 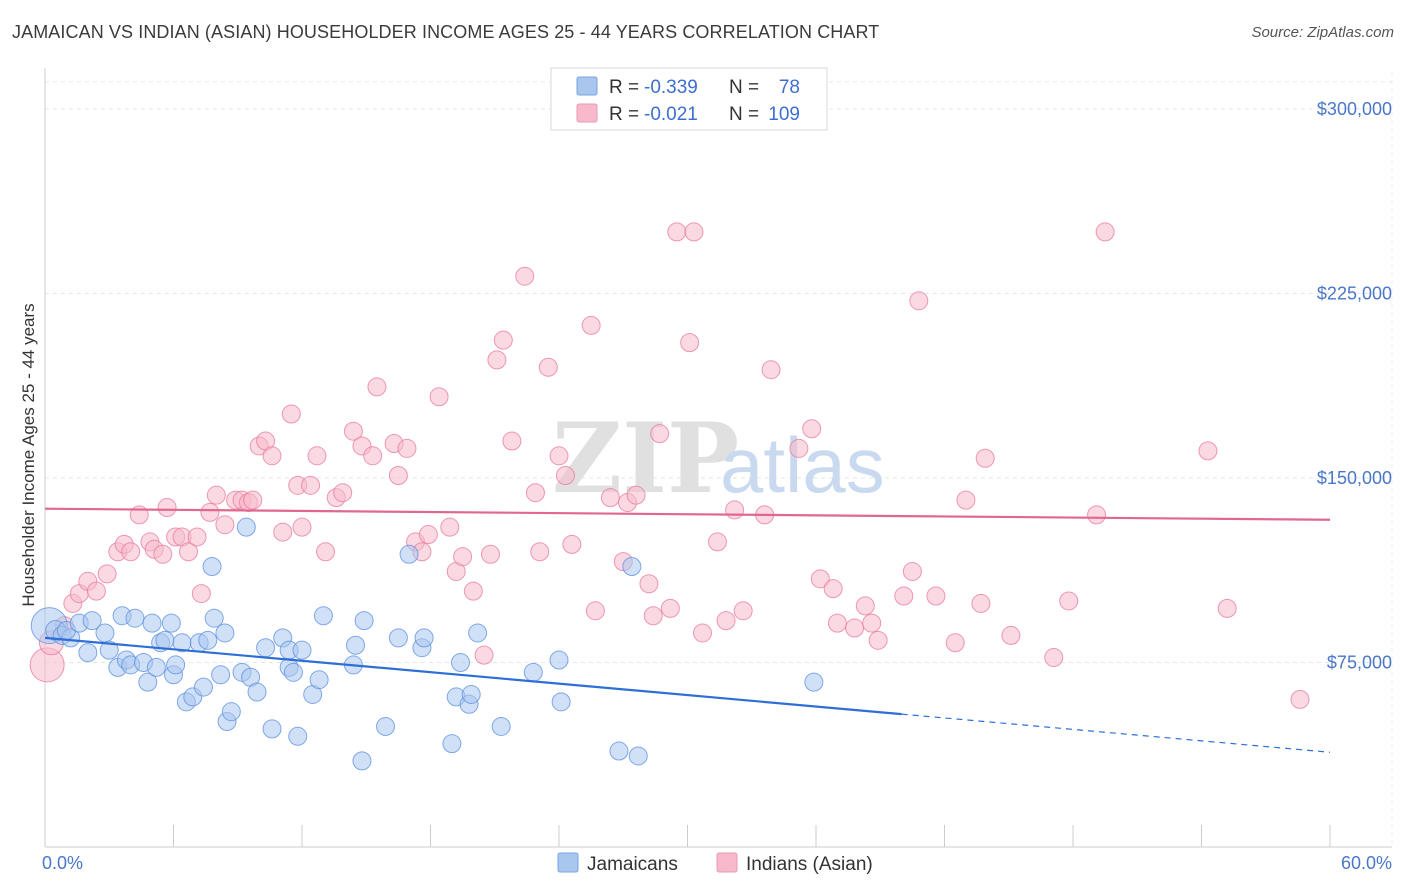 What do you see at coordinates (671, 114) in the screenshot?
I see `legend-r-value-2: -0.021` at bounding box center [671, 114].